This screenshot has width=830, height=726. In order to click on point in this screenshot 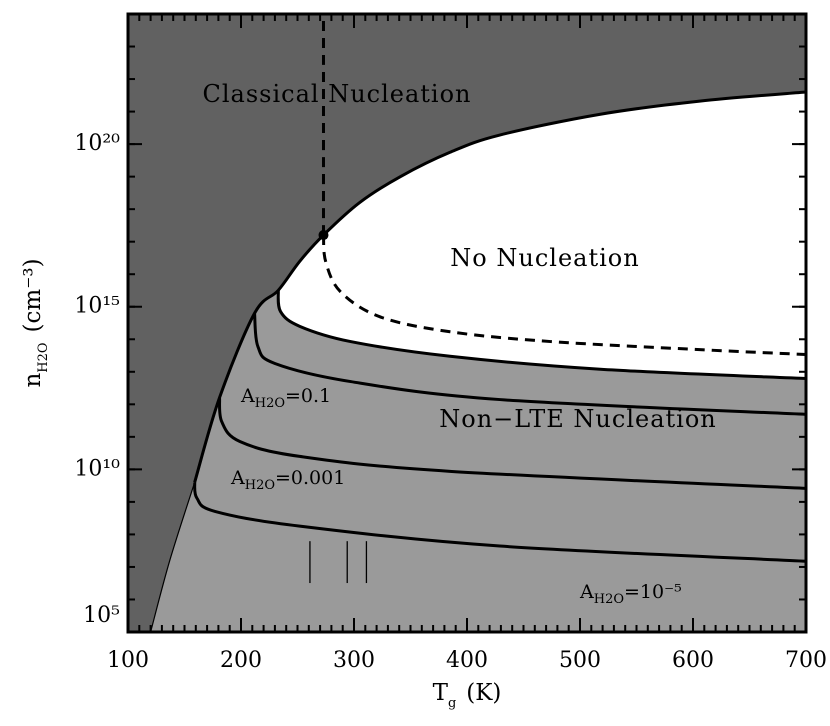, I will do `click(323, 235)`.